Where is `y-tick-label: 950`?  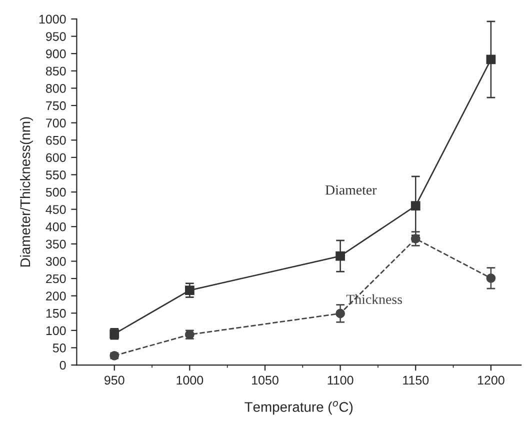 y-tick-label: 950 is located at coordinates (56, 36).